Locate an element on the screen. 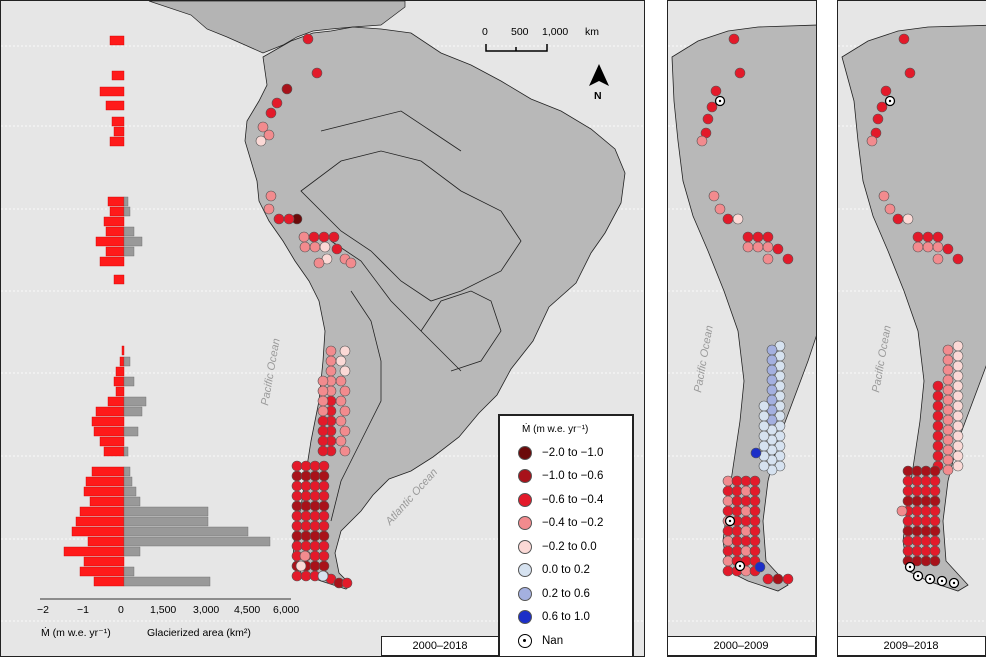 This screenshot has height=657, width=986. nan-marker-icon is located at coordinates (525, 640).